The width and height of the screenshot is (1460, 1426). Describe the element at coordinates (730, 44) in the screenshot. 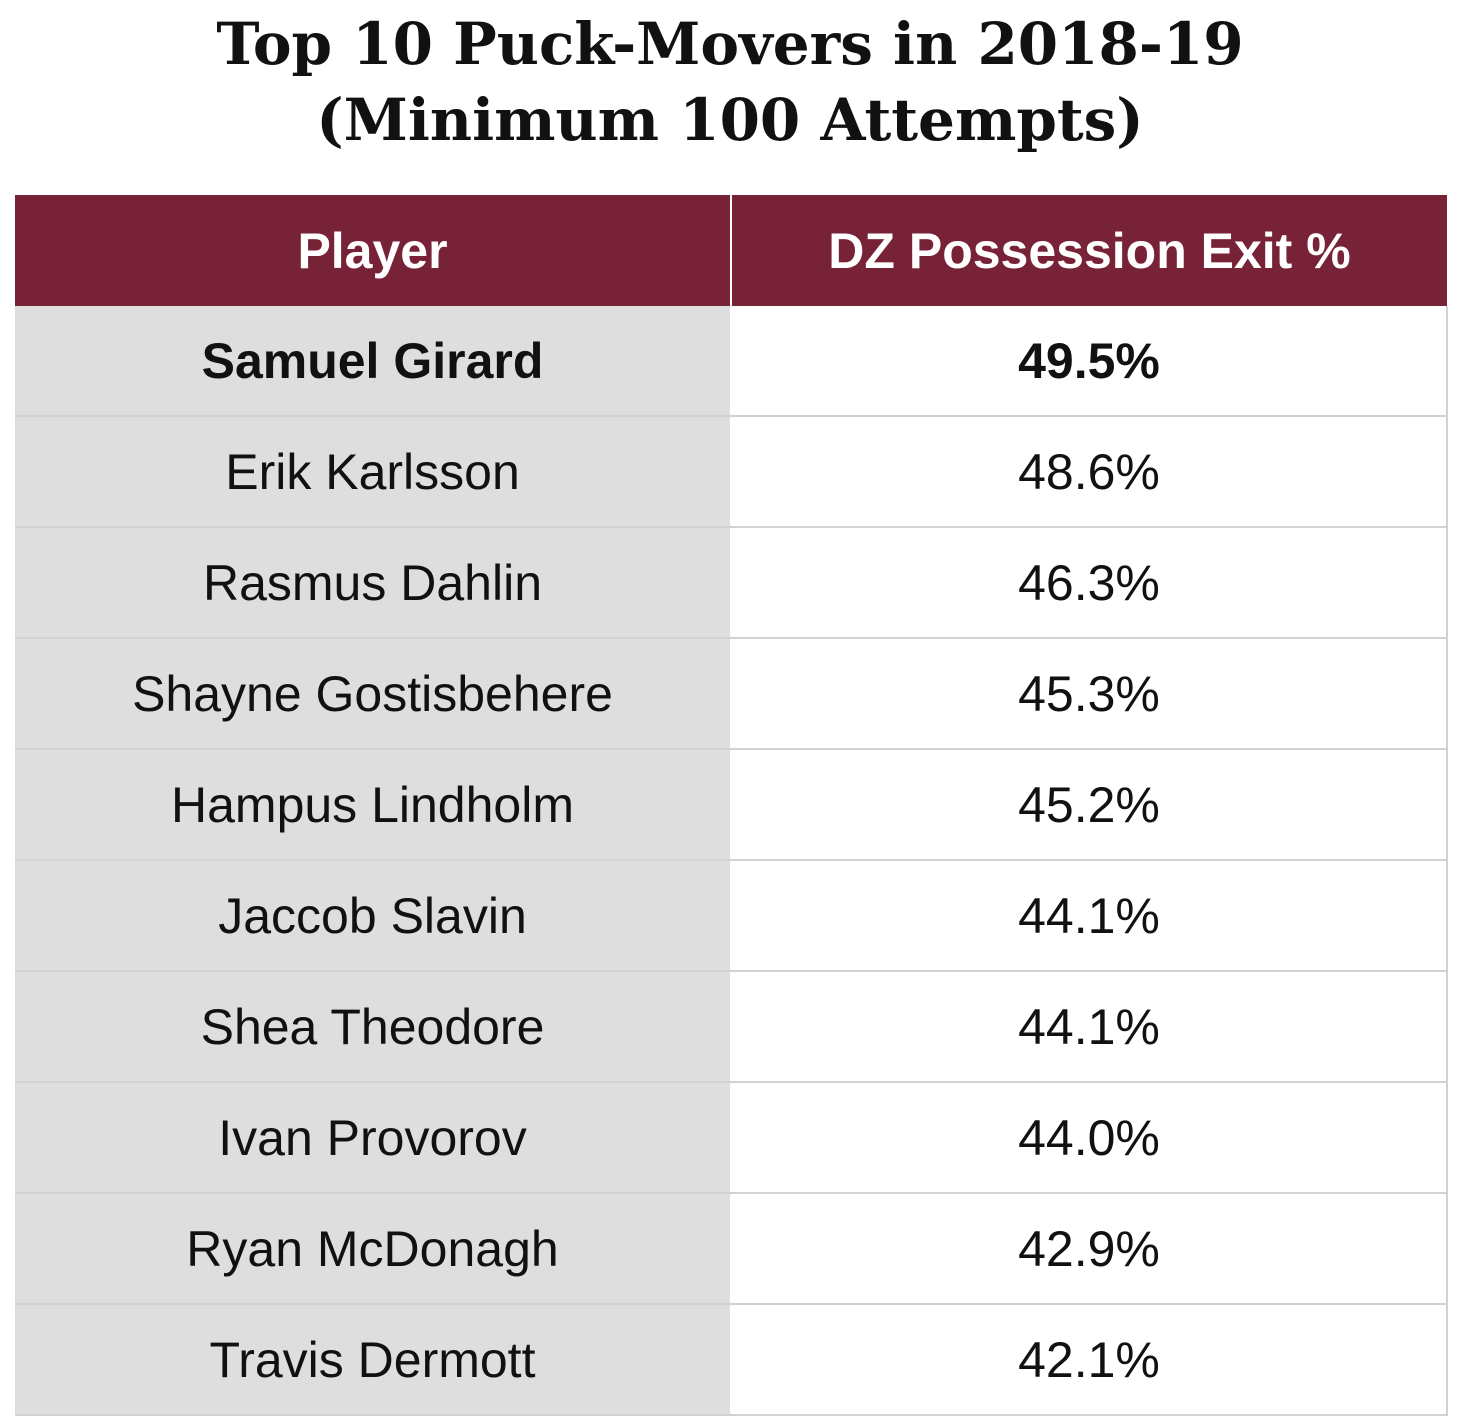

I see `chart-title: Top 10 Puck-Movers in 2018-19` at that location.